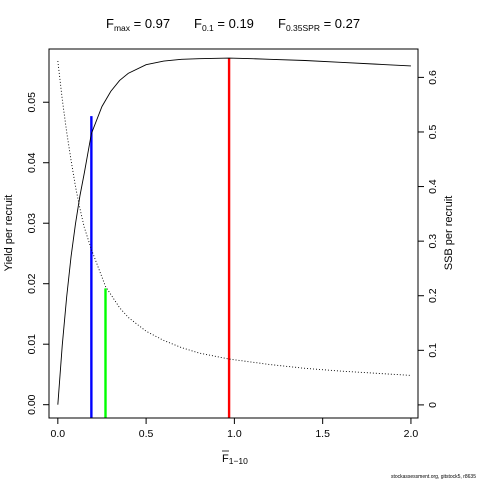  I want to click on x-axis-title: F1−10, so click(235, 458).